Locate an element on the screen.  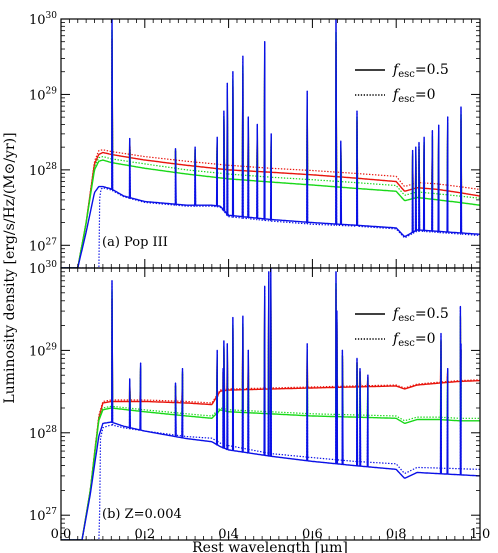
x-tick-label: 0.8 is located at coordinates (396, 534).